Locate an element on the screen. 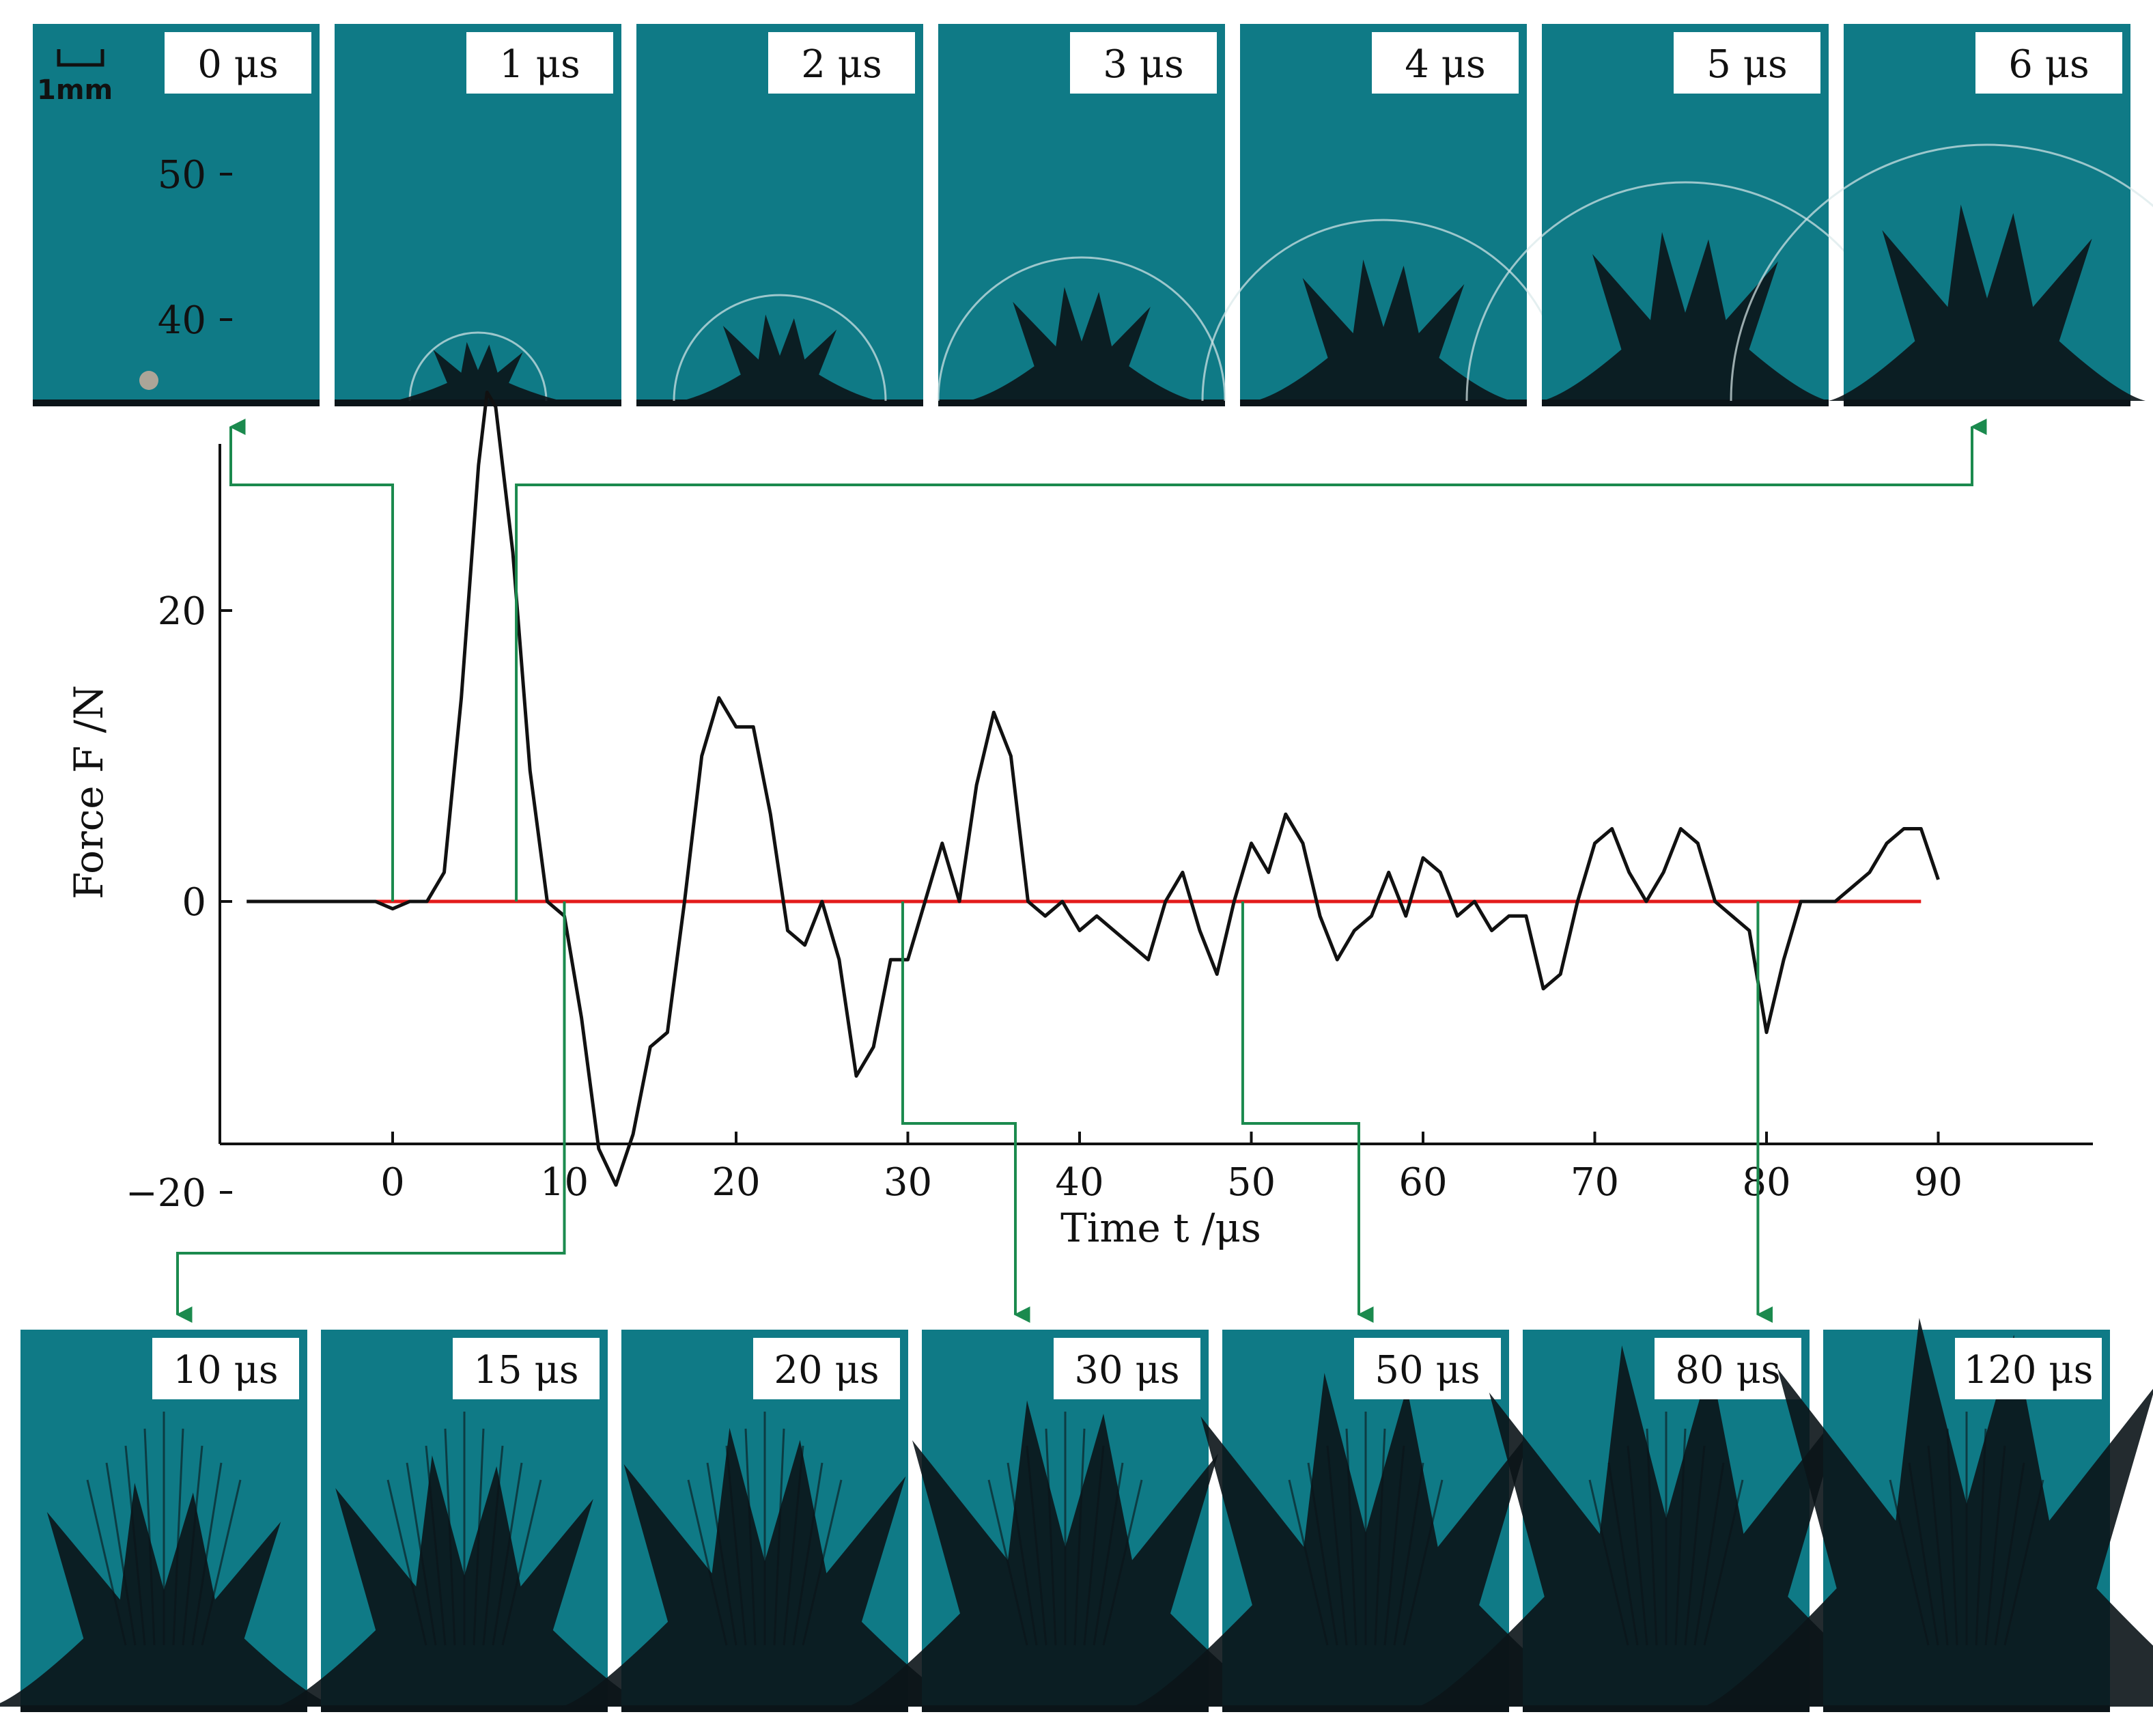  x-axis-title: Time t /μs is located at coordinates (1160, 1228).